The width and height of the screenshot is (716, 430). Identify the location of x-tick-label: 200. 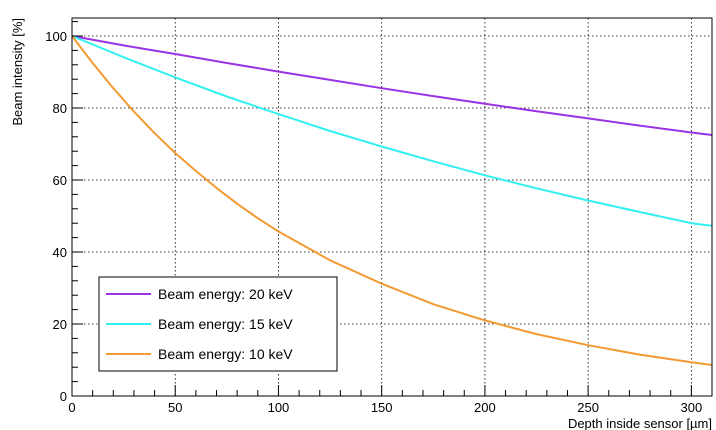
(485, 407).